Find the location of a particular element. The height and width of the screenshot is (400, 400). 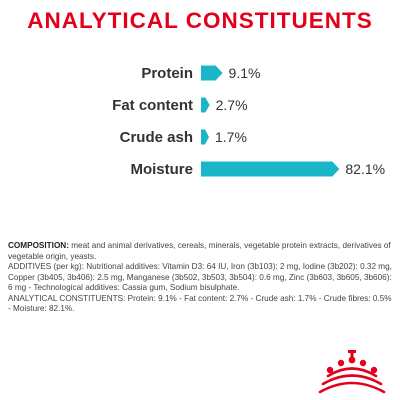

category-label: Protein is located at coordinates (167, 73).